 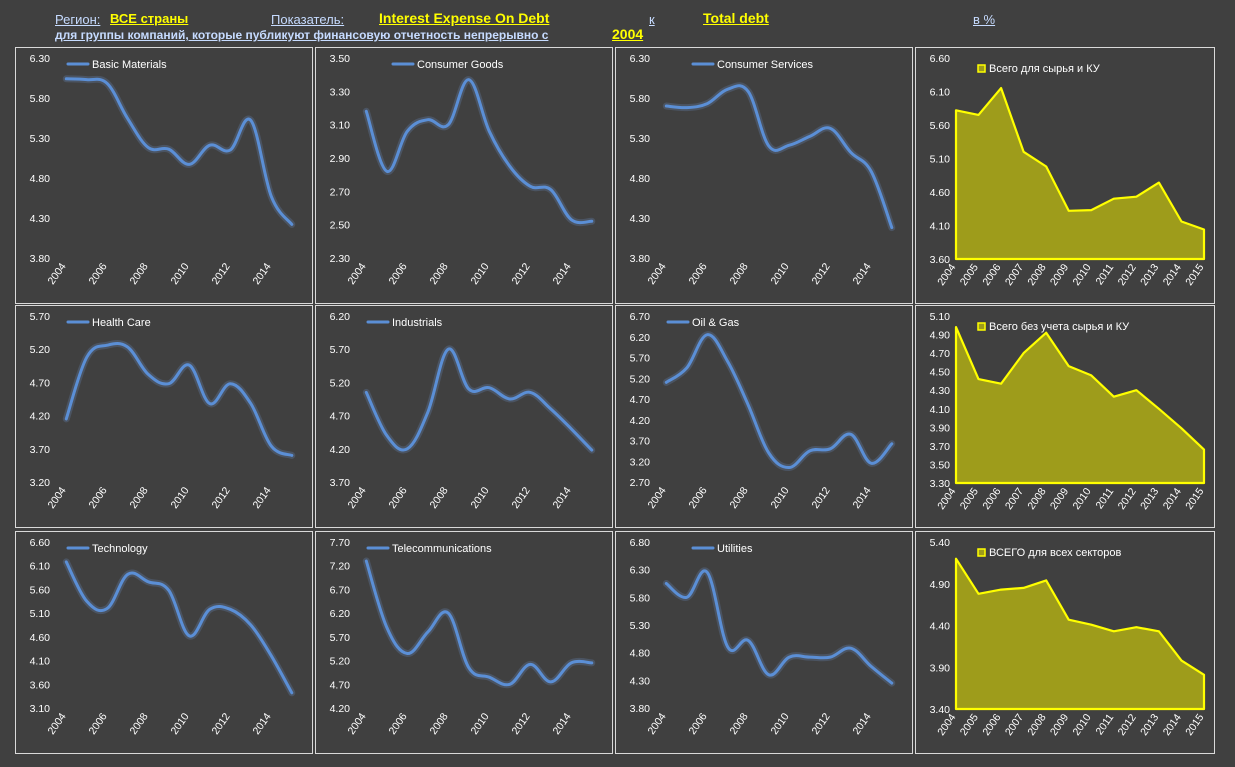 I want to click on legend-label: Health Care, so click(x=121, y=323).